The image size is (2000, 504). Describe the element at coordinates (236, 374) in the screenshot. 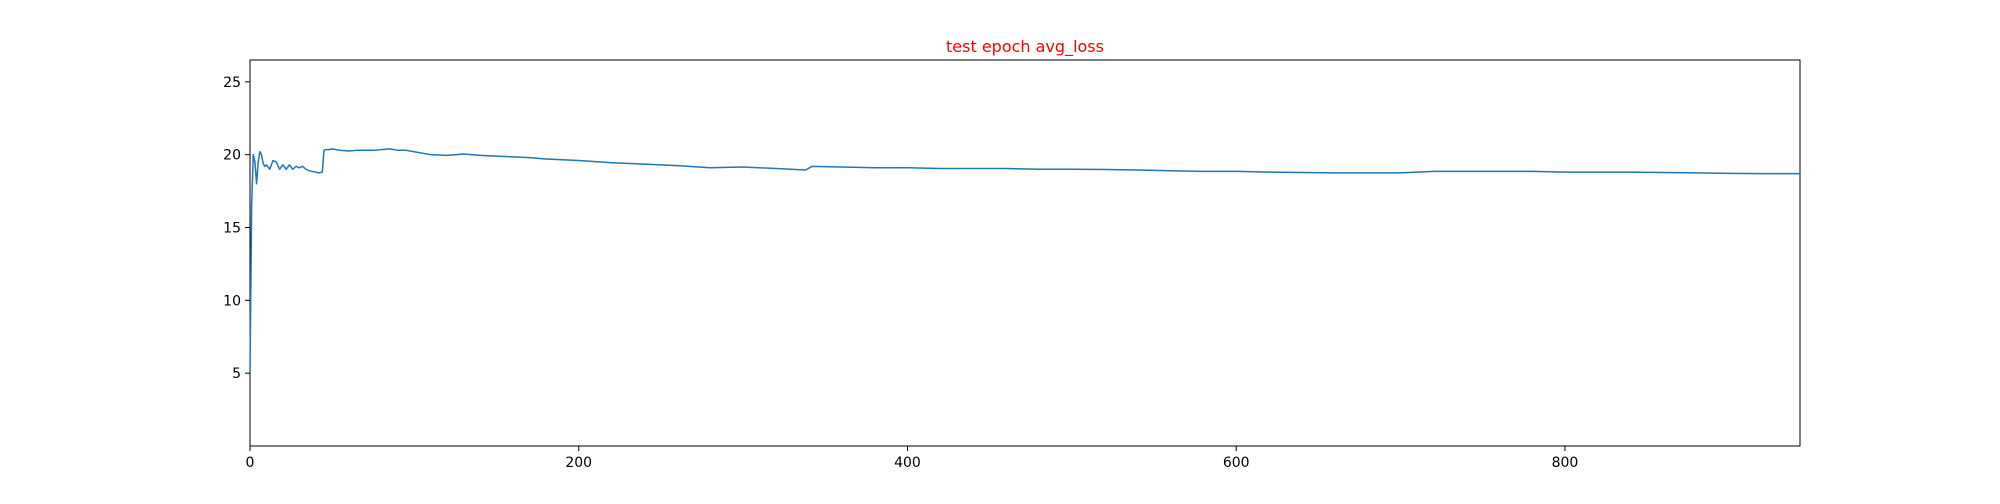

I see `y-tick-label: 5` at that location.